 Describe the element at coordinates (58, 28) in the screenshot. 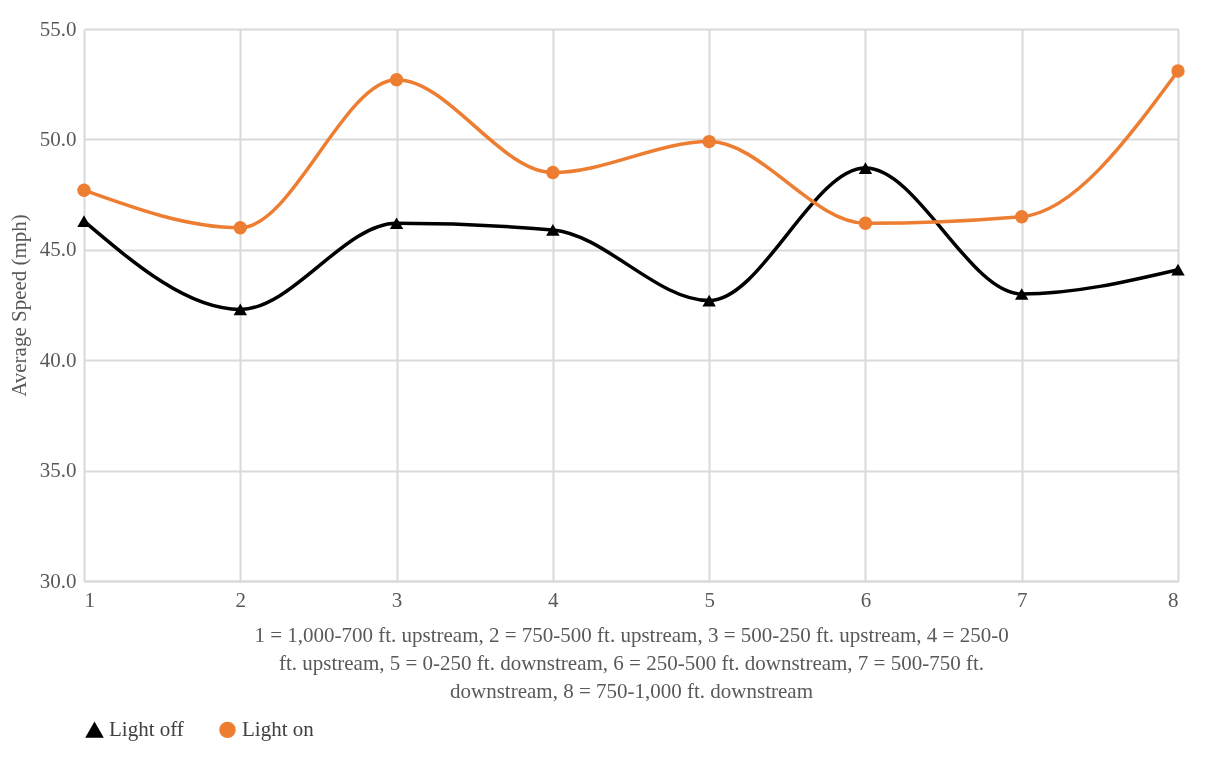

I see `y-tick-label: 55.0` at that location.